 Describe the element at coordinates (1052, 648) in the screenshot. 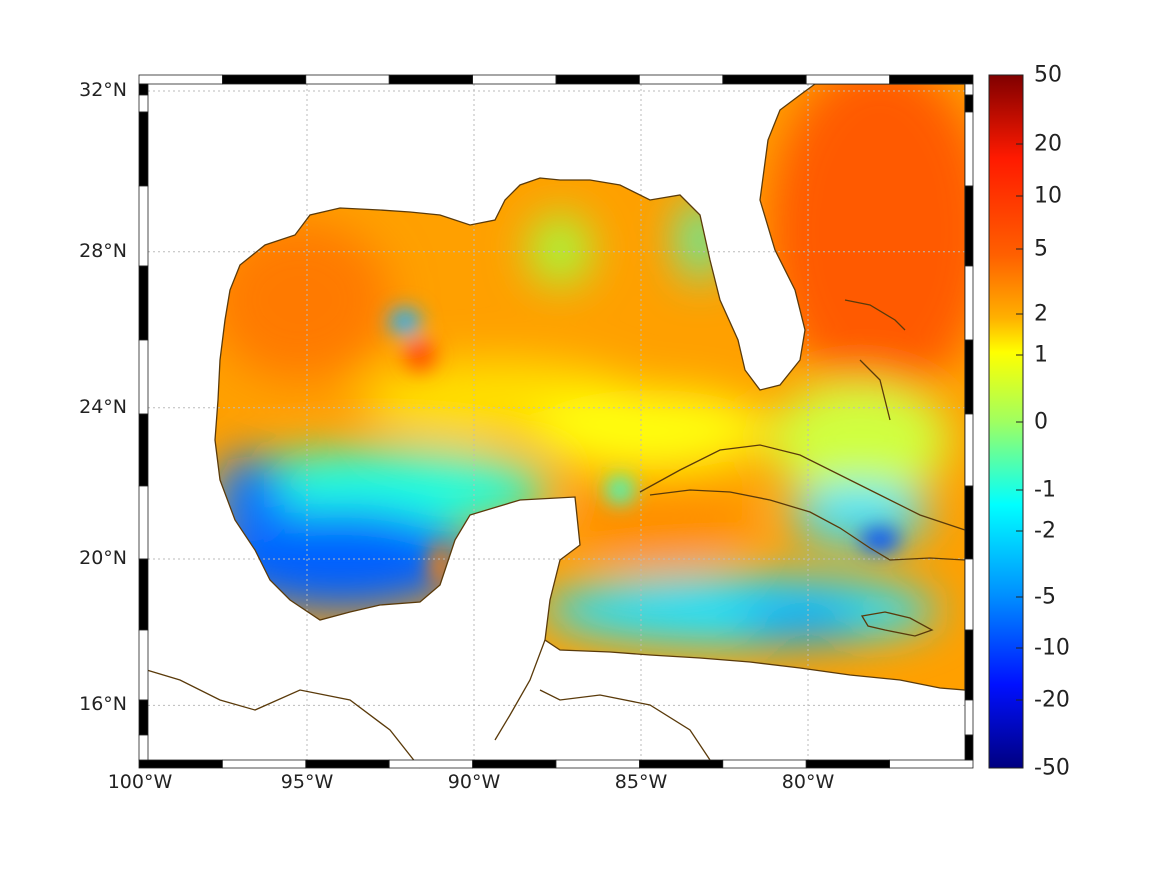

I see `colorbar-tick-label: -10` at that location.